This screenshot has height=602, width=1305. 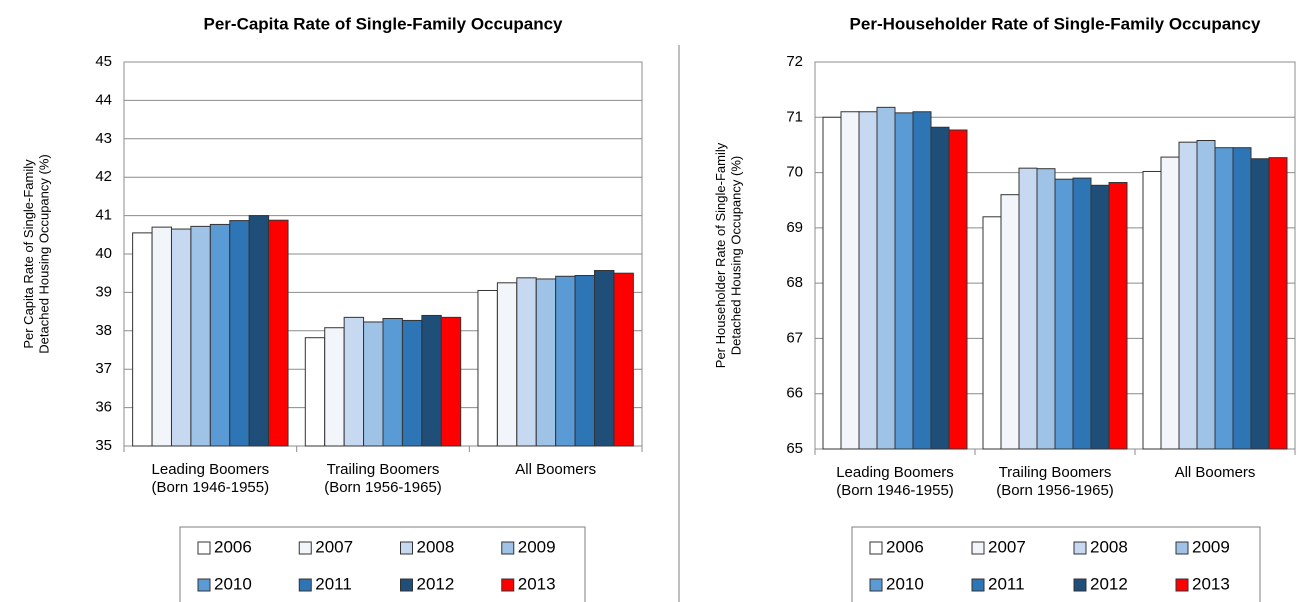 What do you see at coordinates (103, 407) in the screenshot?
I see `y-tick-label: 36` at bounding box center [103, 407].